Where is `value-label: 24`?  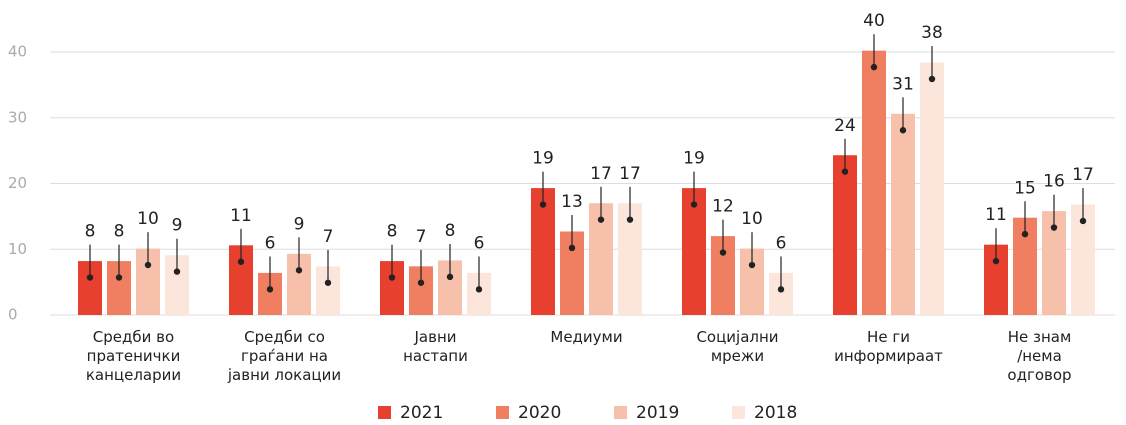
value-label: 24 is located at coordinates (845, 126).